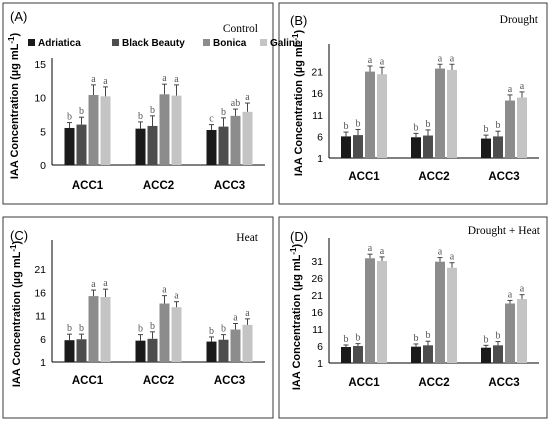  What do you see at coordinates (18, 16) in the screenshot?
I see `panel-label: (A)` at bounding box center [18, 16].